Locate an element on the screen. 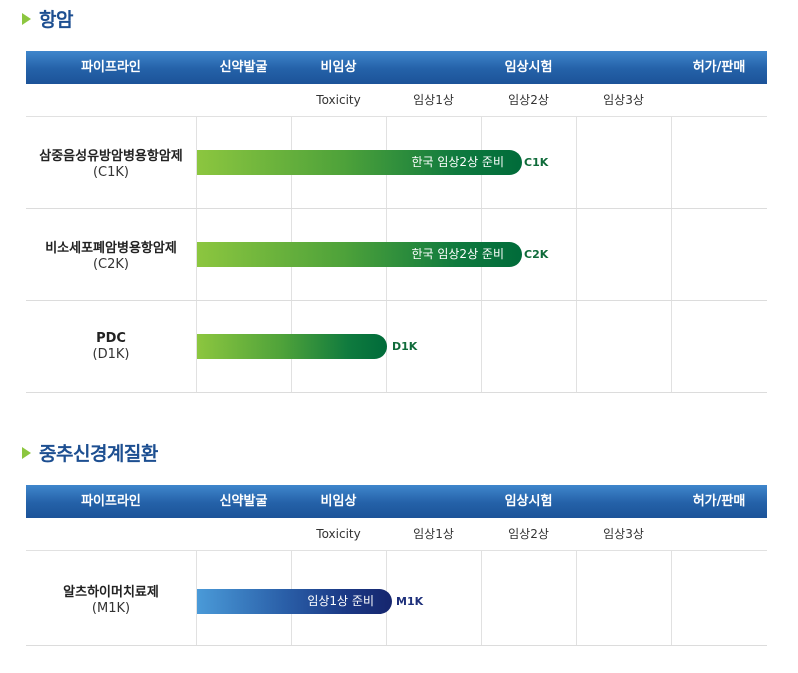 This screenshot has width=798, height=673. drug-code: (M1K) is located at coordinates (111, 608).